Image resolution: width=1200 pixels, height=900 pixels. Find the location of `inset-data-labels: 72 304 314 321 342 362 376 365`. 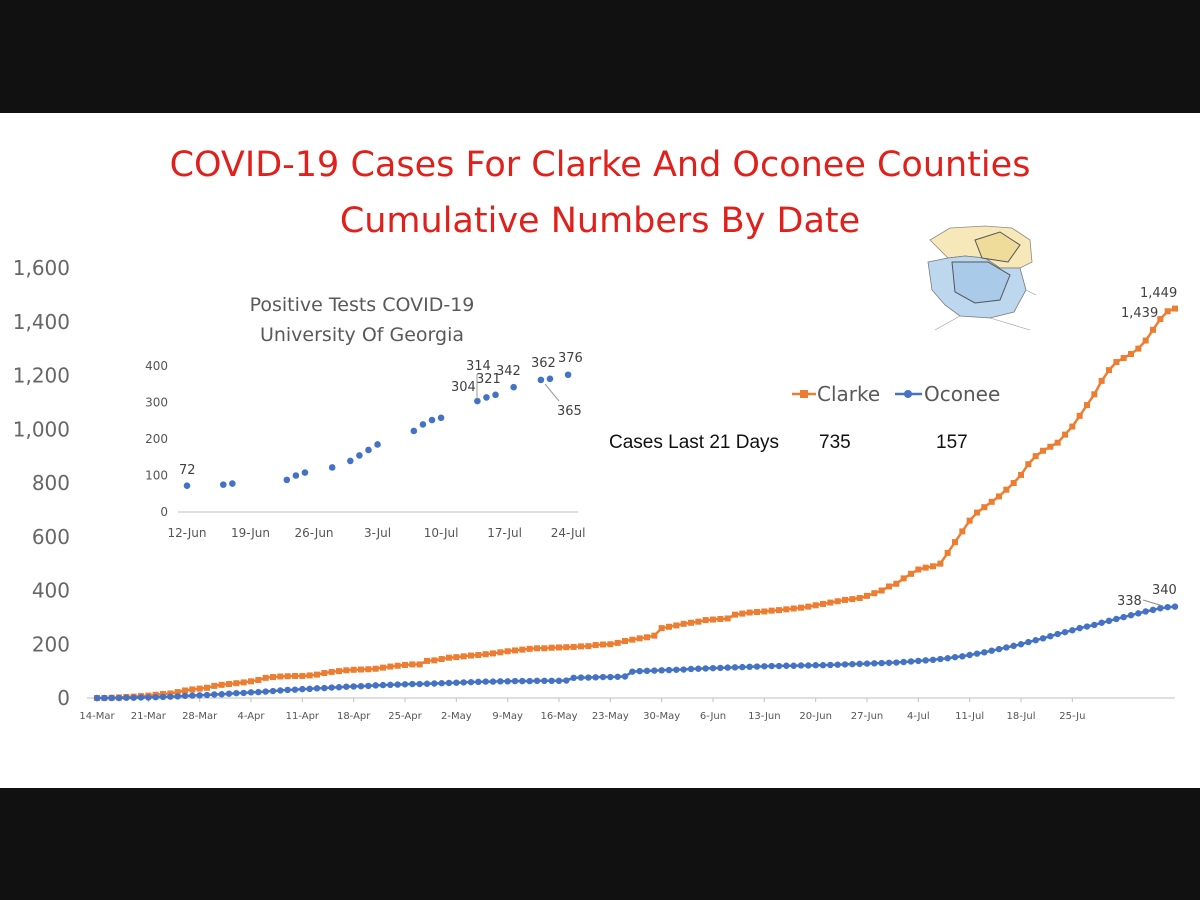

inset-data-labels: 72 304 314 321 342 362 376 365 is located at coordinates (381, 414).